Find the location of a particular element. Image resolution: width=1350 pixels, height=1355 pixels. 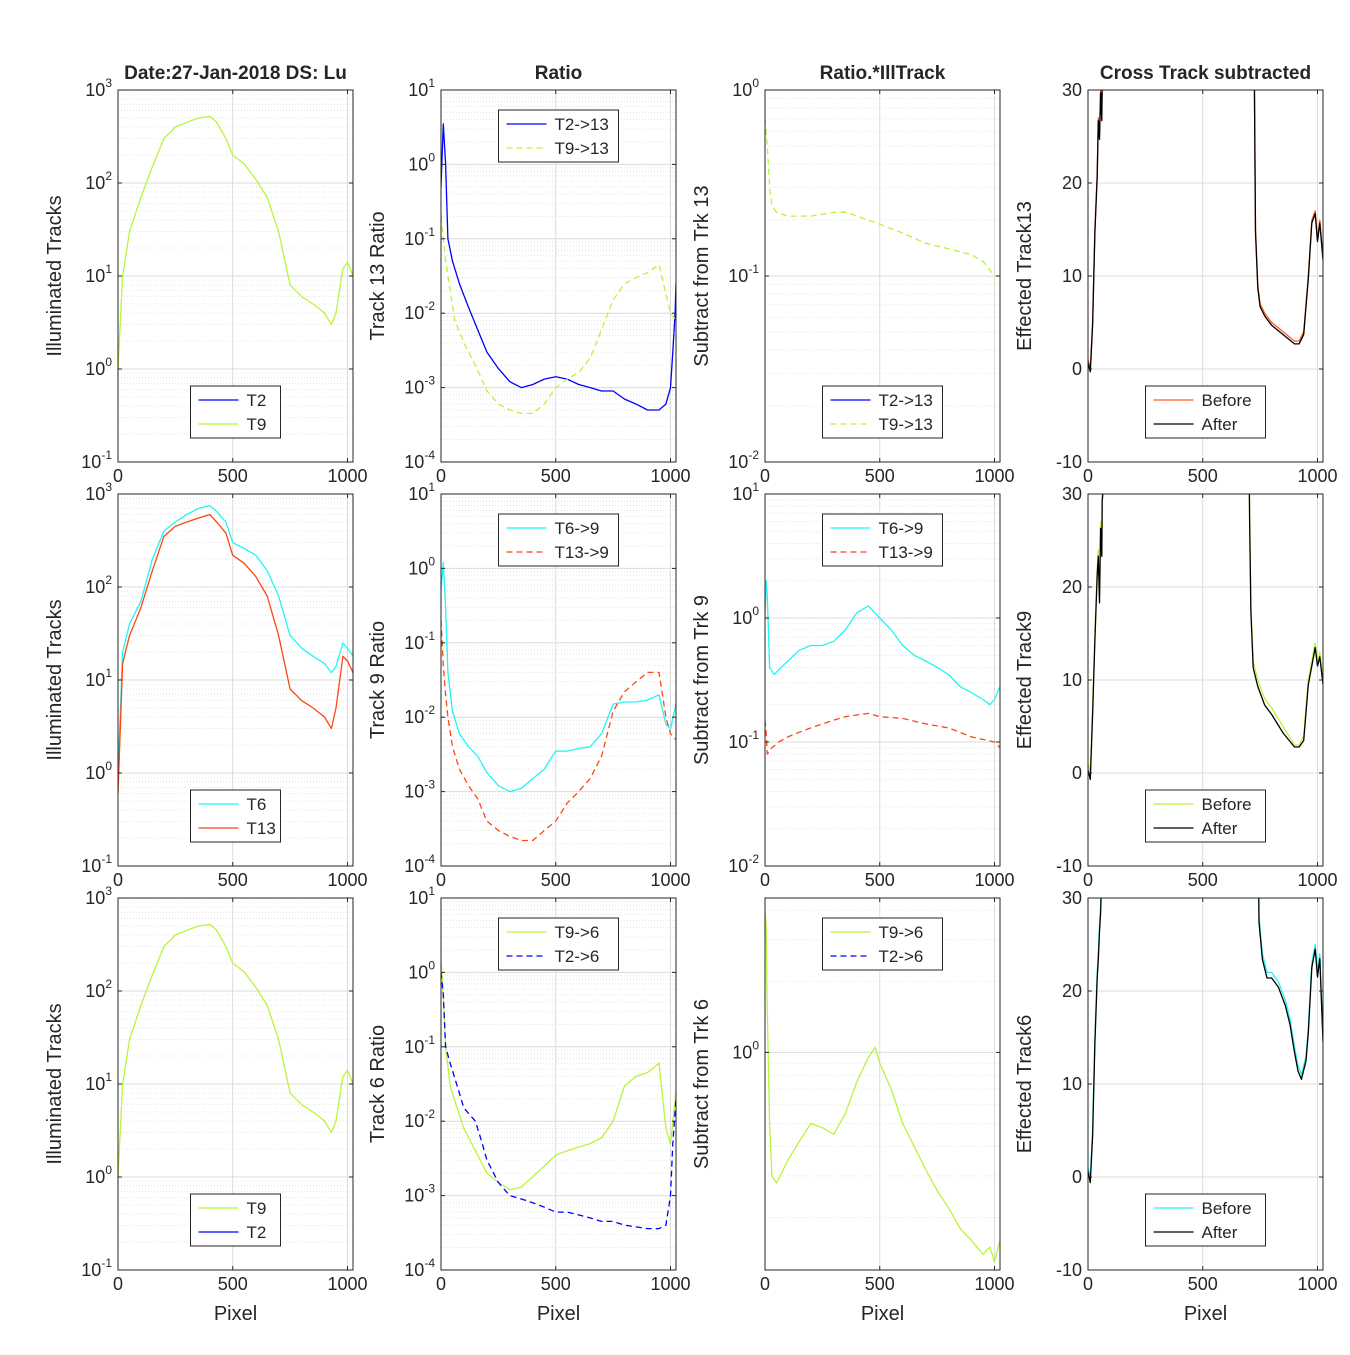

y-axis-label: Subtract from Trk 9 is located at coordinates (702, 680).